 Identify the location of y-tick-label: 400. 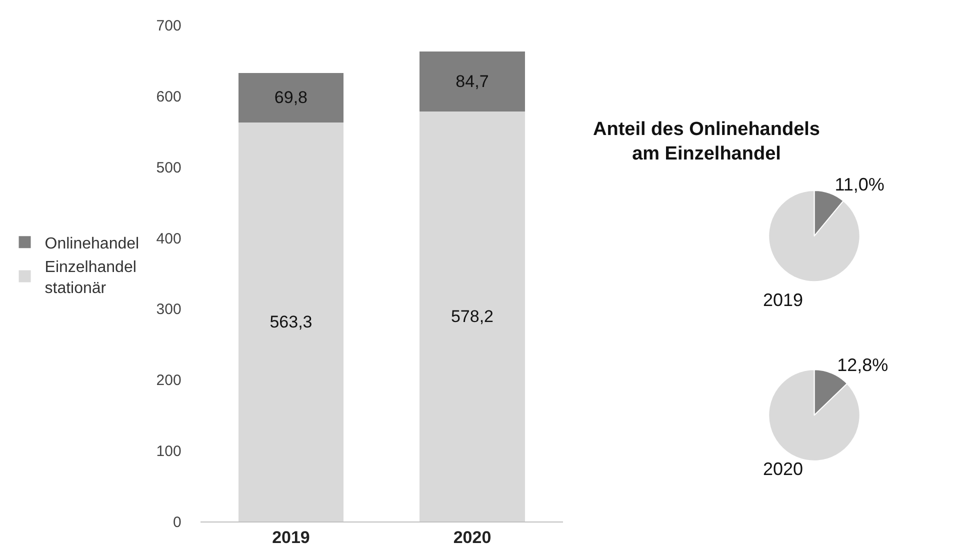
(169, 239).